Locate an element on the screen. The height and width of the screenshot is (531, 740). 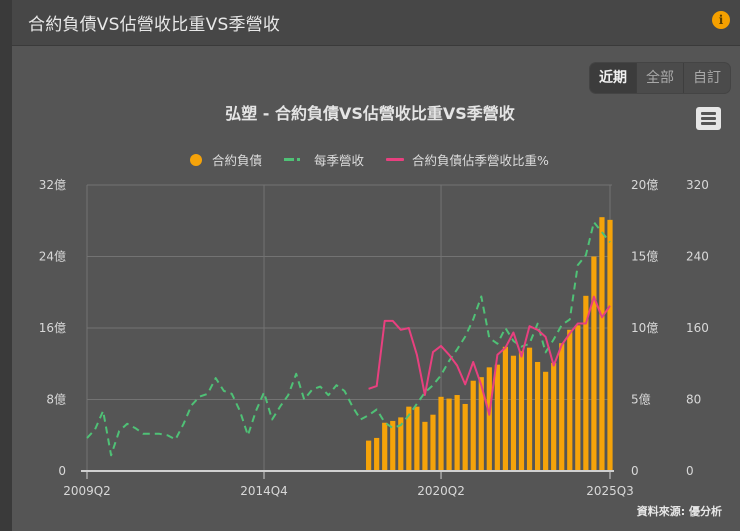
legend-item-quarterly-revenue: 每季營收 is located at coordinates (324, 159).